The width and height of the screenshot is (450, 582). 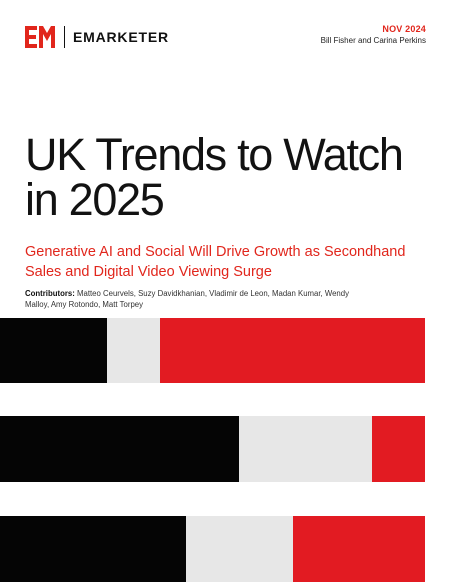 I want to click on contributors-label: Contributors:, so click(x=50, y=293).